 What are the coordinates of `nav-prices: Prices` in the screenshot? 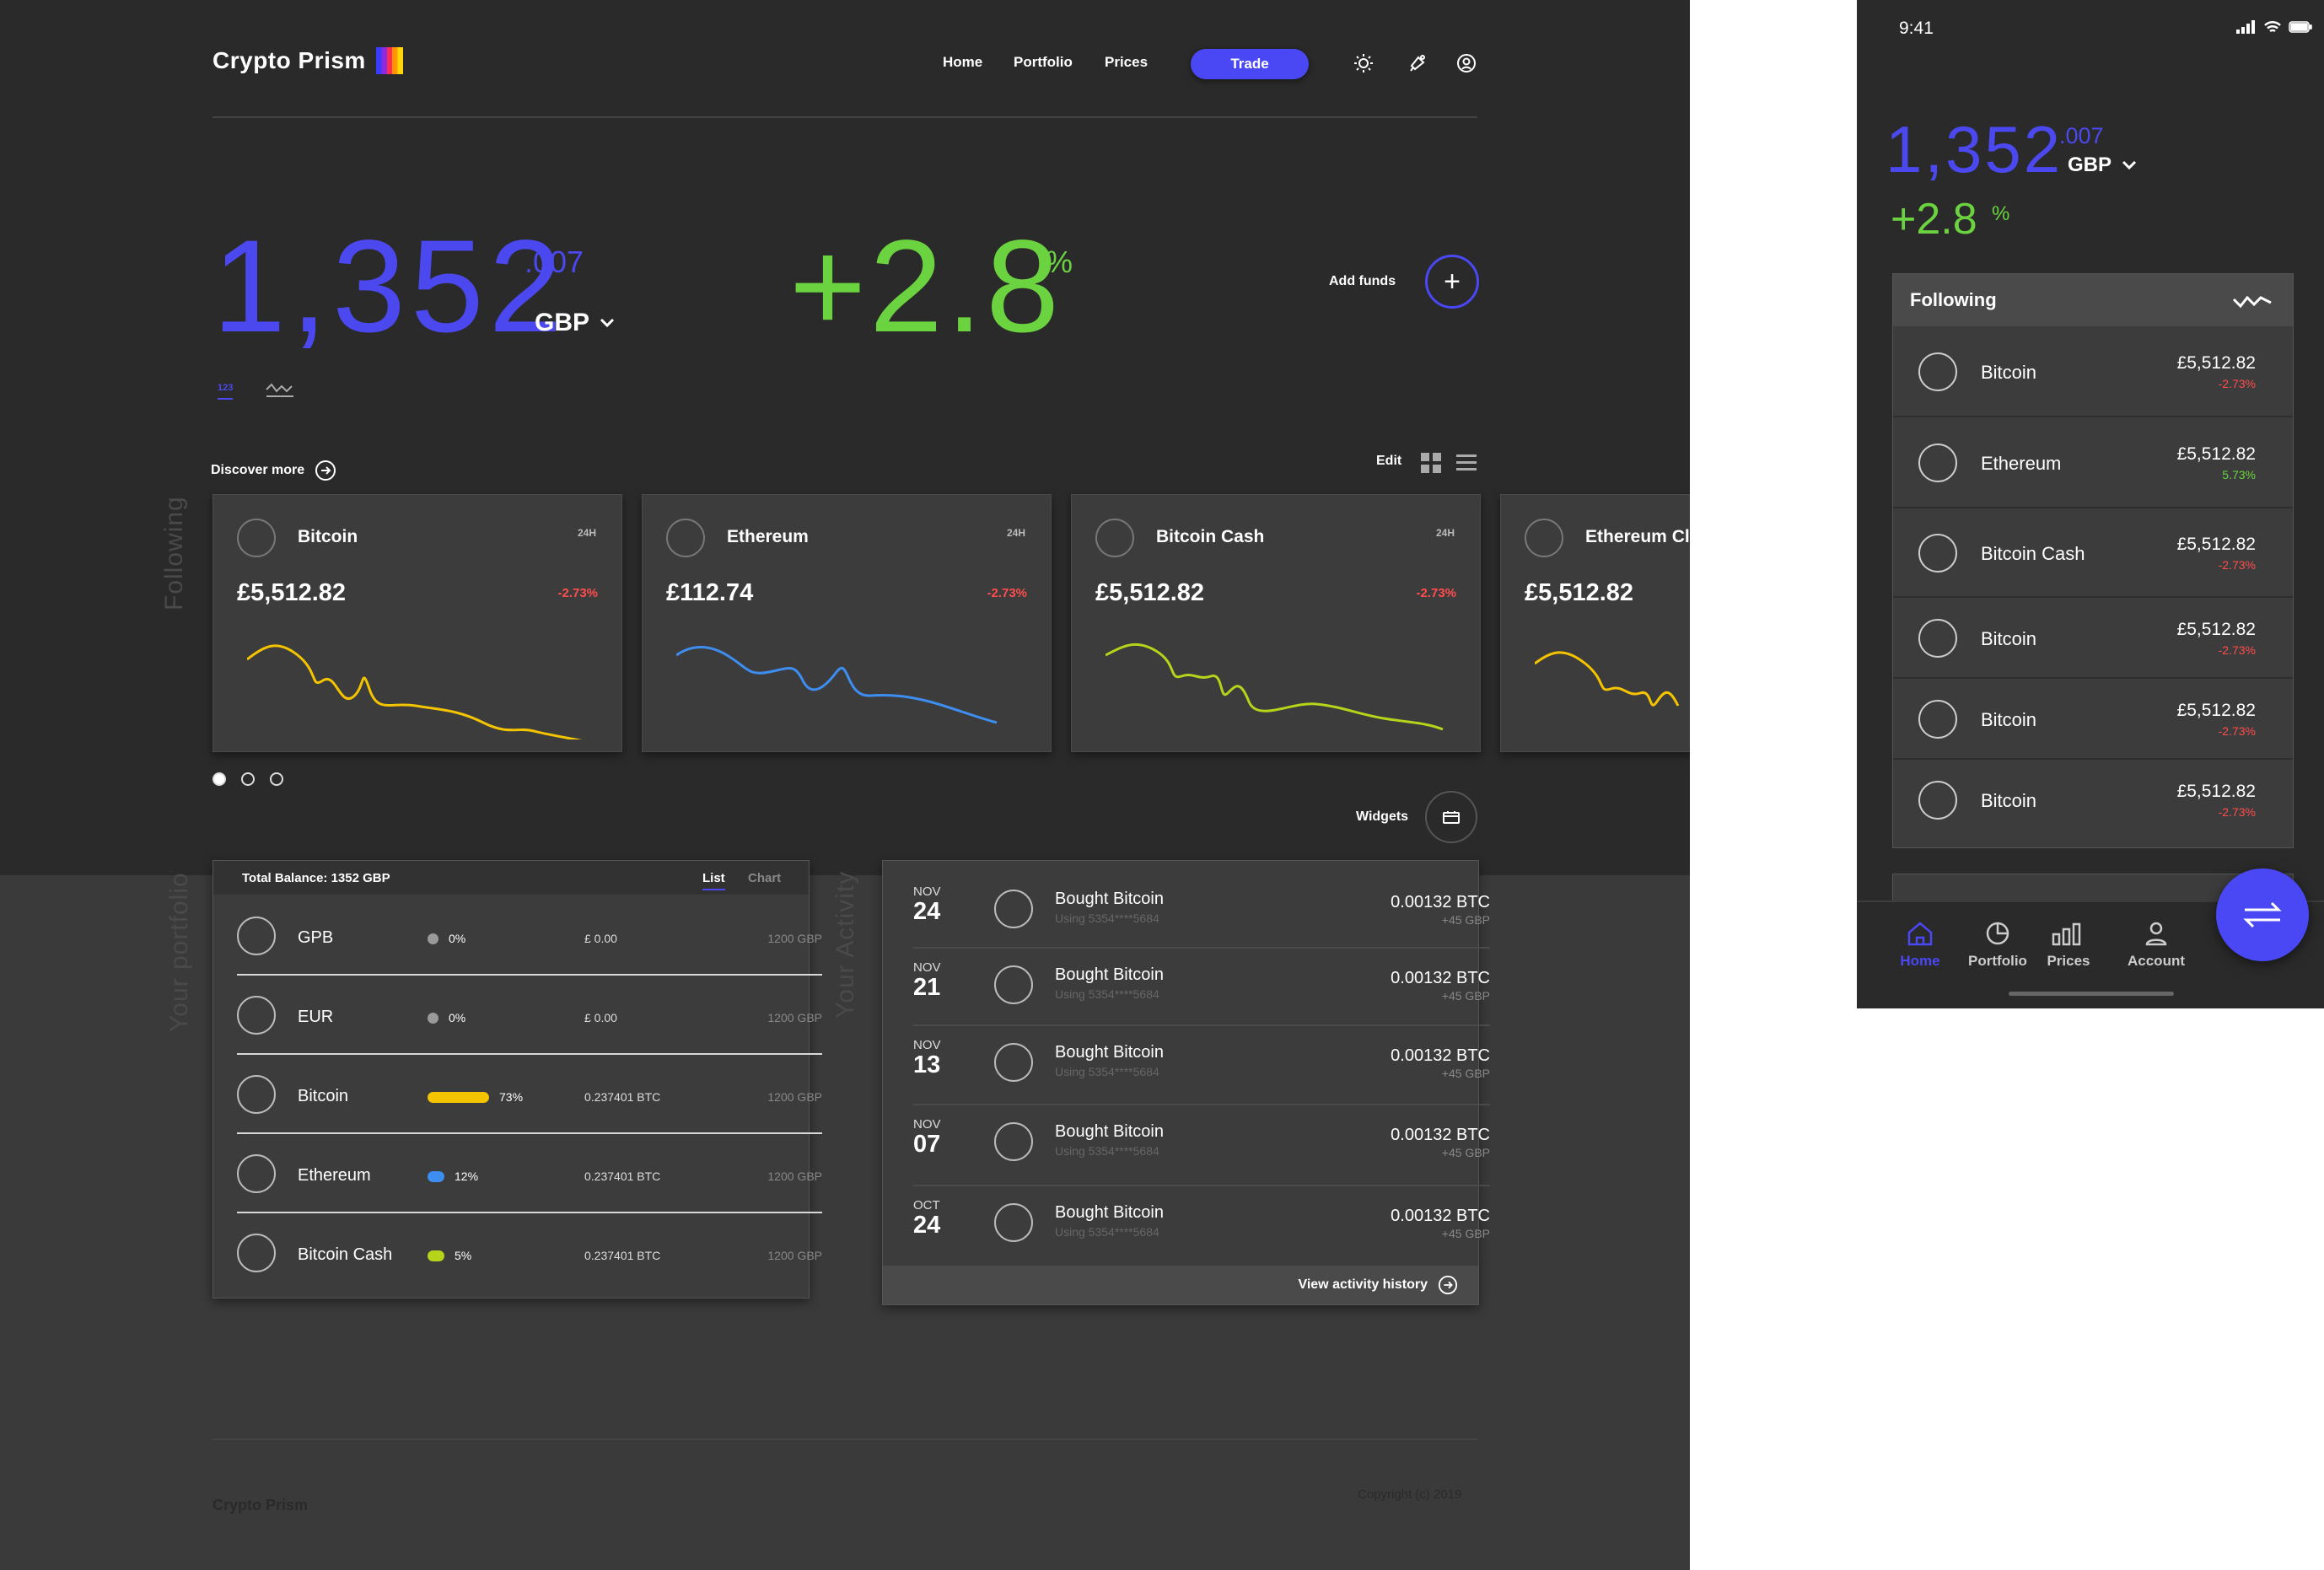 It's located at (1127, 62).